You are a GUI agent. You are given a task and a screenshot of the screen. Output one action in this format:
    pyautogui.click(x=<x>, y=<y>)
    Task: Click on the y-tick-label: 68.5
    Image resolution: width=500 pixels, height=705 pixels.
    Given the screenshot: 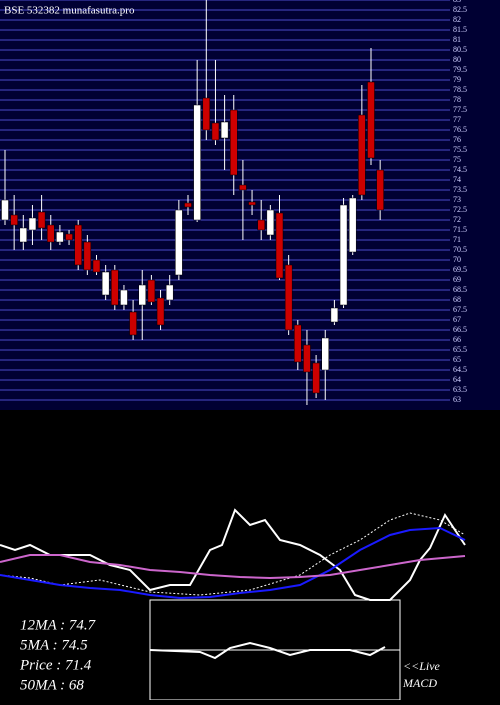 What is the action you would take?
    pyautogui.click(x=460, y=289)
    